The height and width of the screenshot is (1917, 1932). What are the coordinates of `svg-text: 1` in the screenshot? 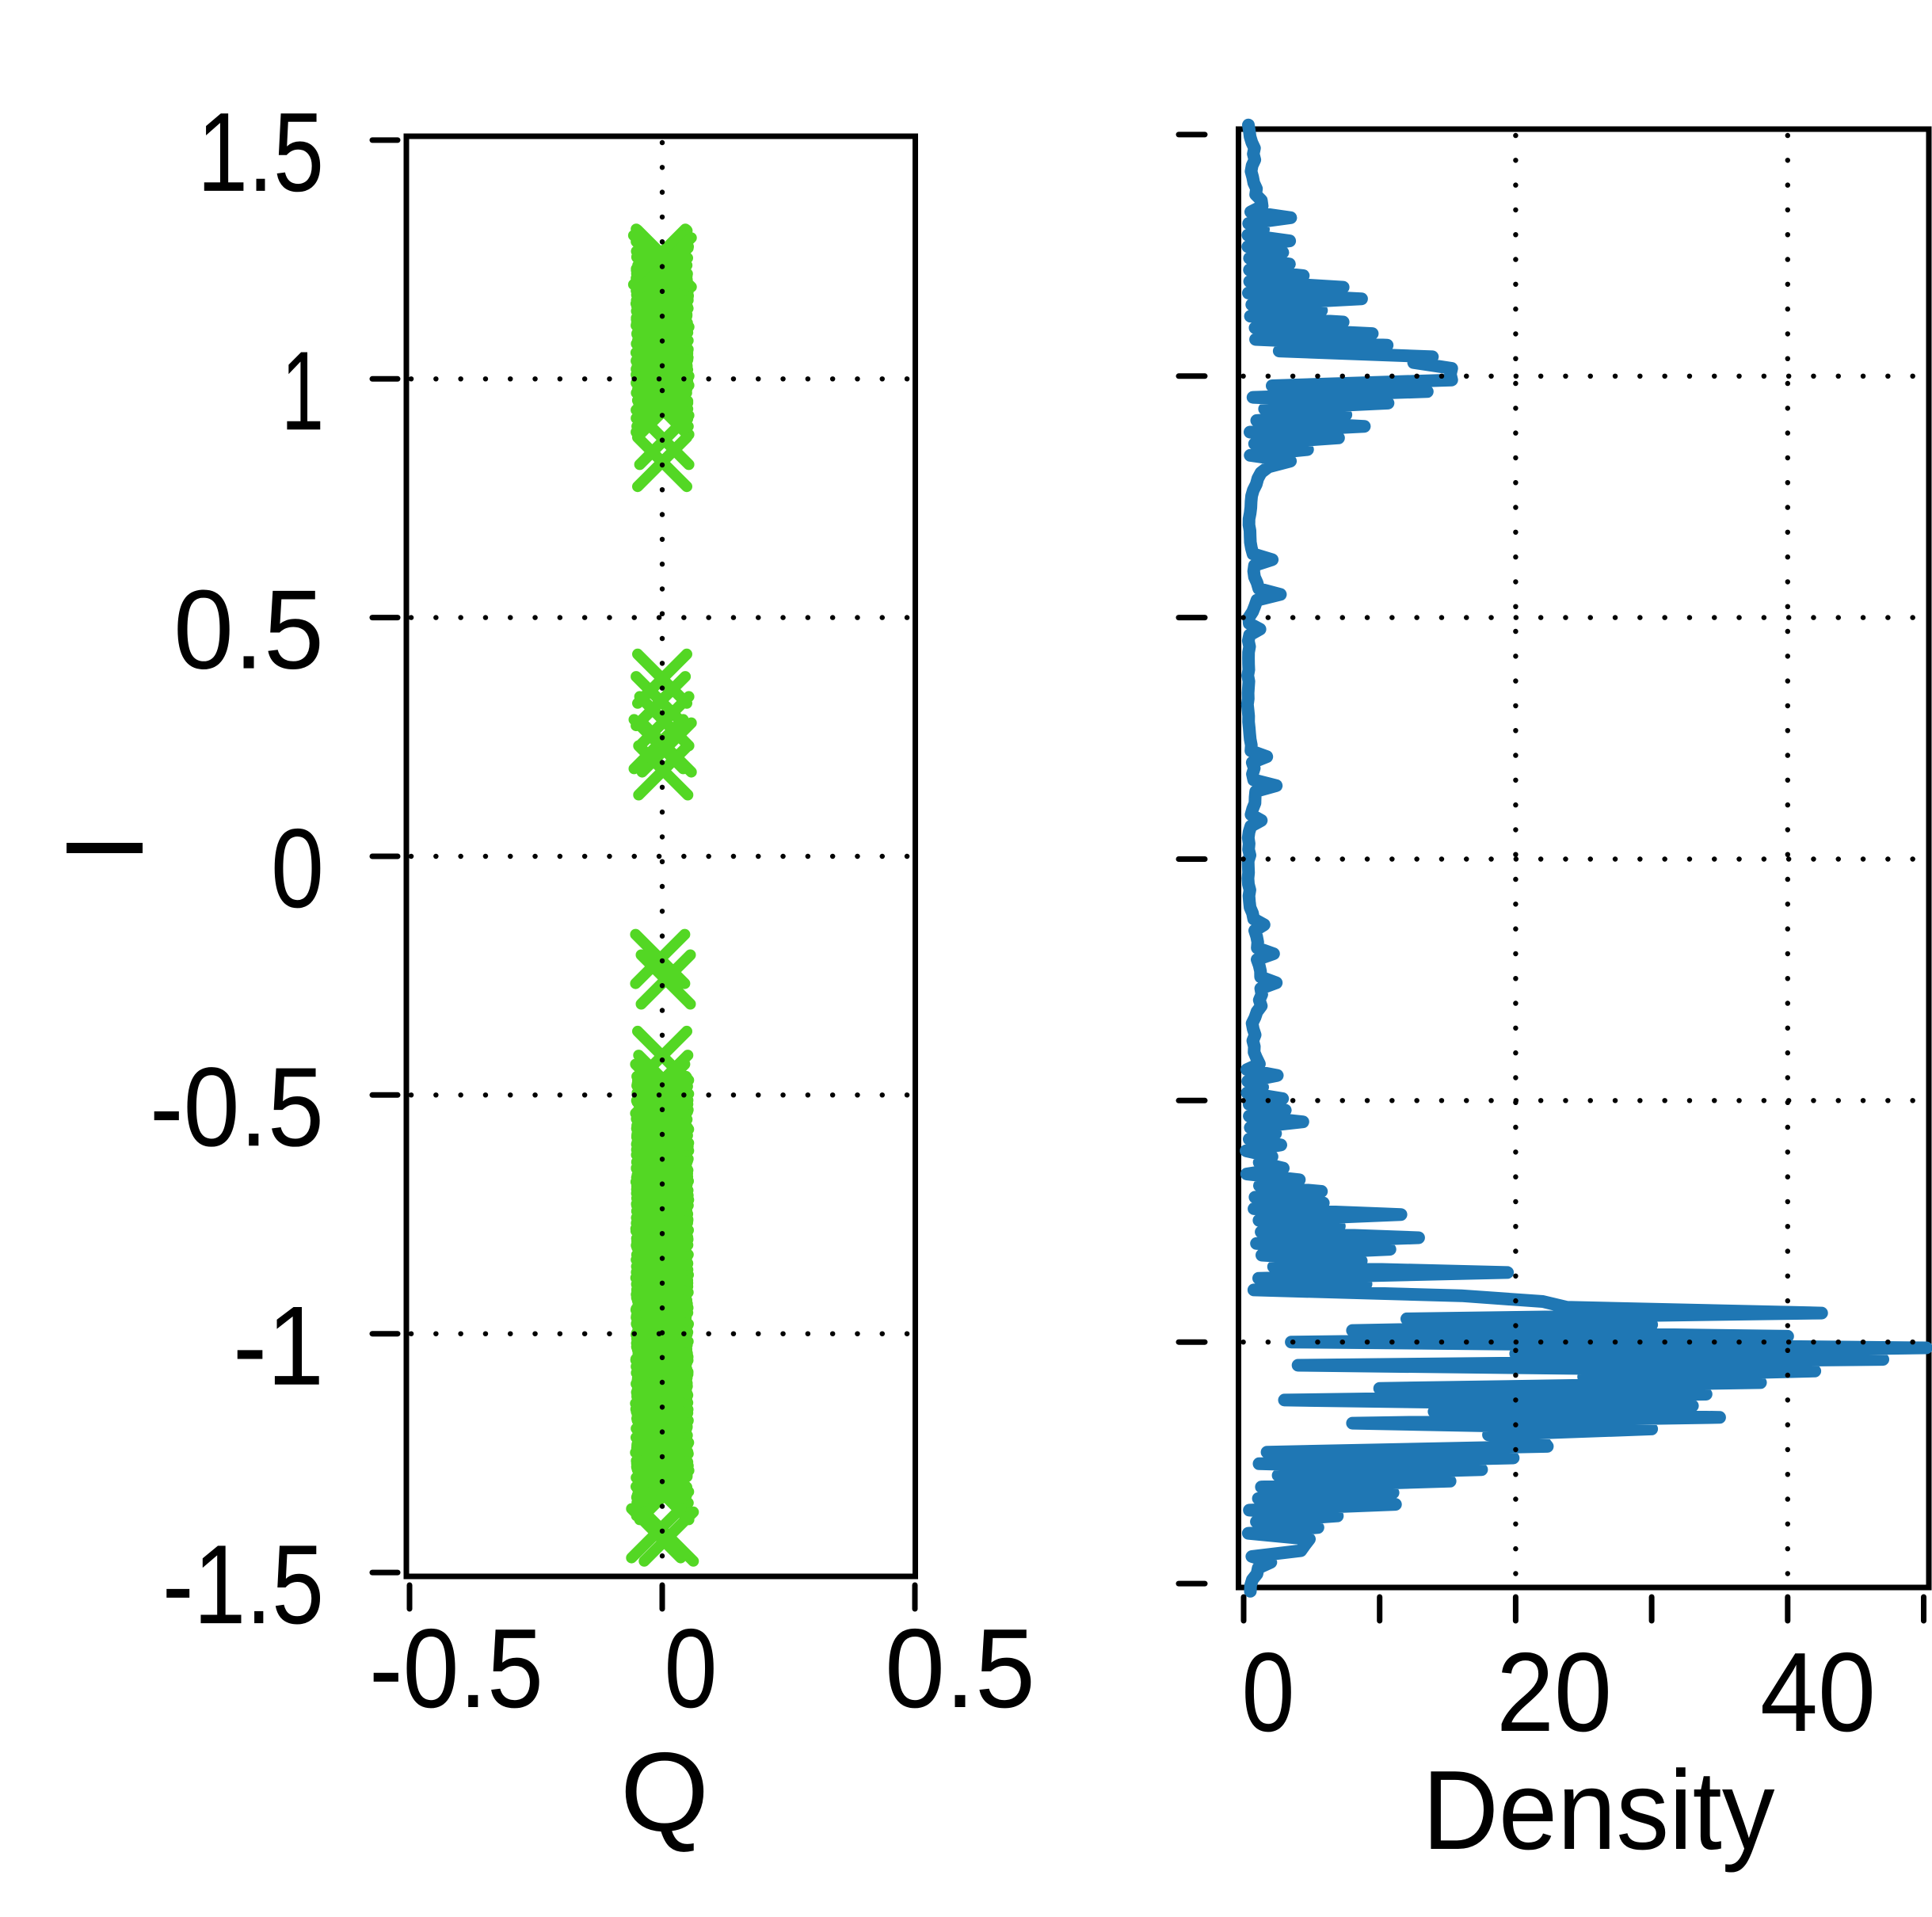 It's located at (302, 391).